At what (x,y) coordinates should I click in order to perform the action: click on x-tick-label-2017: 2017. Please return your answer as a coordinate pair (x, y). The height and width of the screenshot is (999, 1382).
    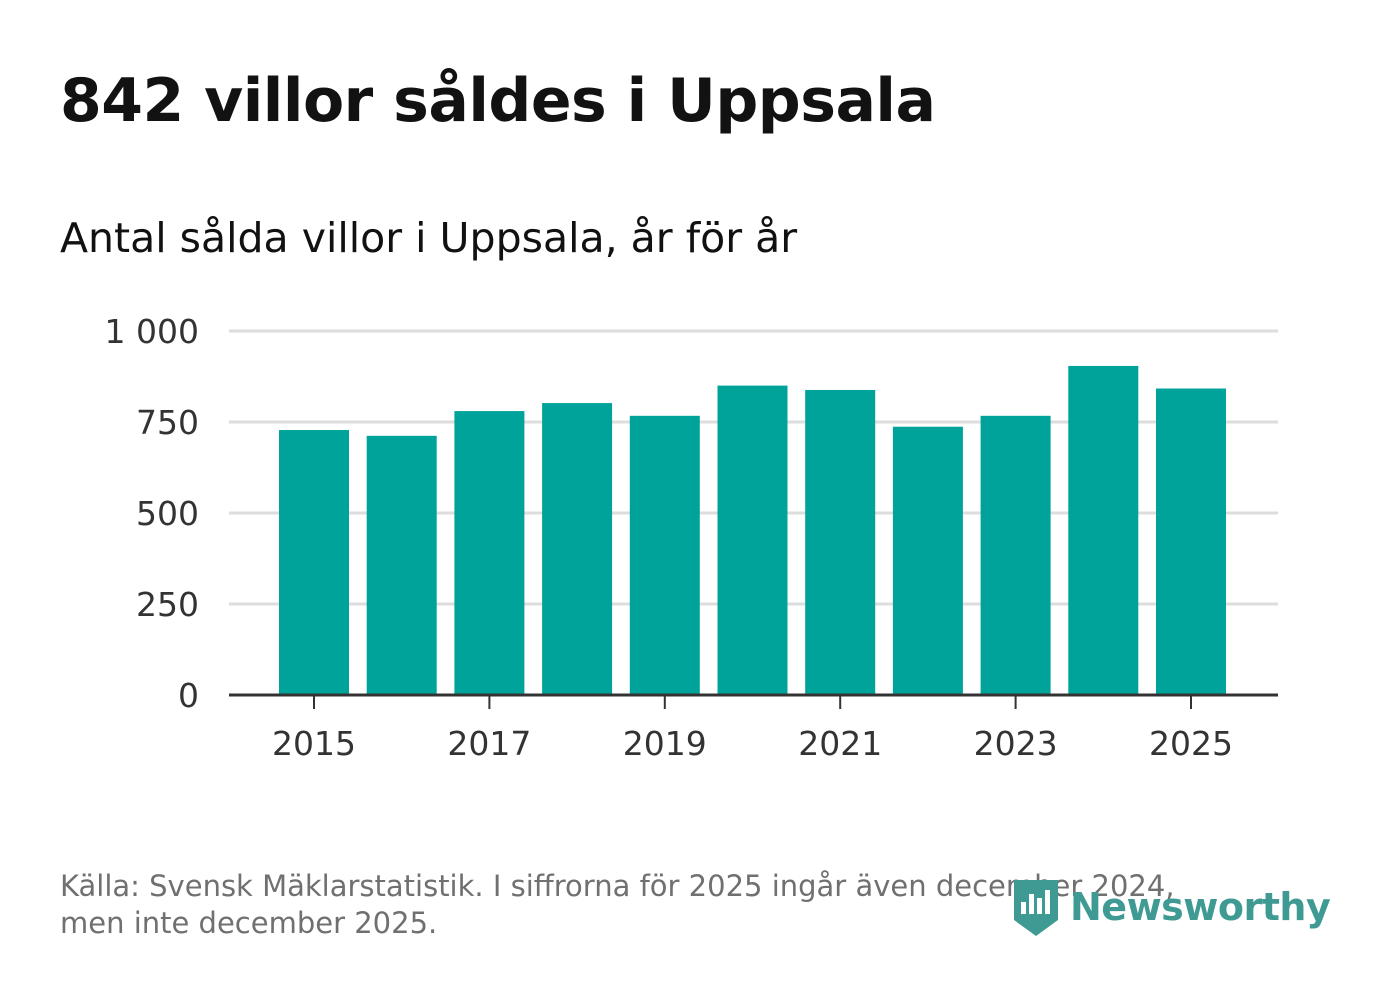
    Looking at the image, I should click on (489, 743).